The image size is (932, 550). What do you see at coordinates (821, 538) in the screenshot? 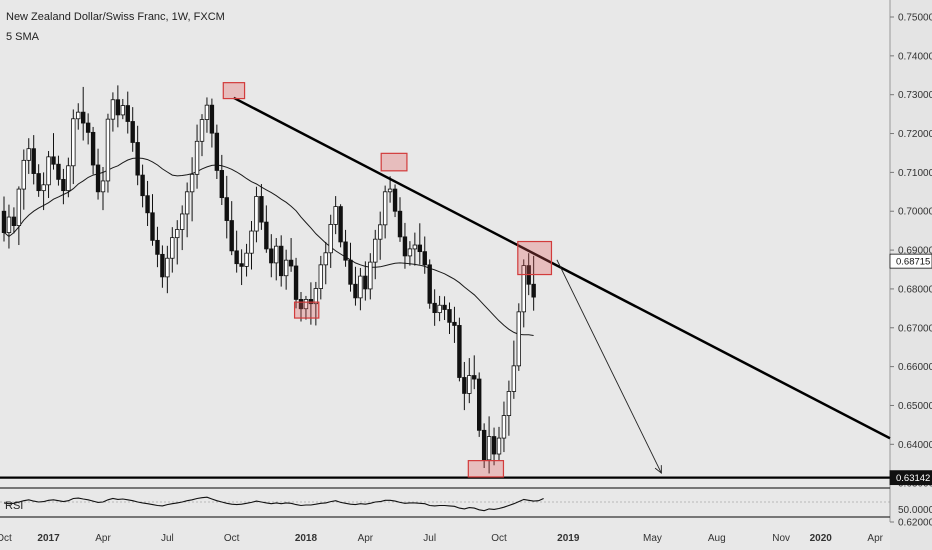
I see `time-tick-label: 2020` at bounding box center [821, 538].